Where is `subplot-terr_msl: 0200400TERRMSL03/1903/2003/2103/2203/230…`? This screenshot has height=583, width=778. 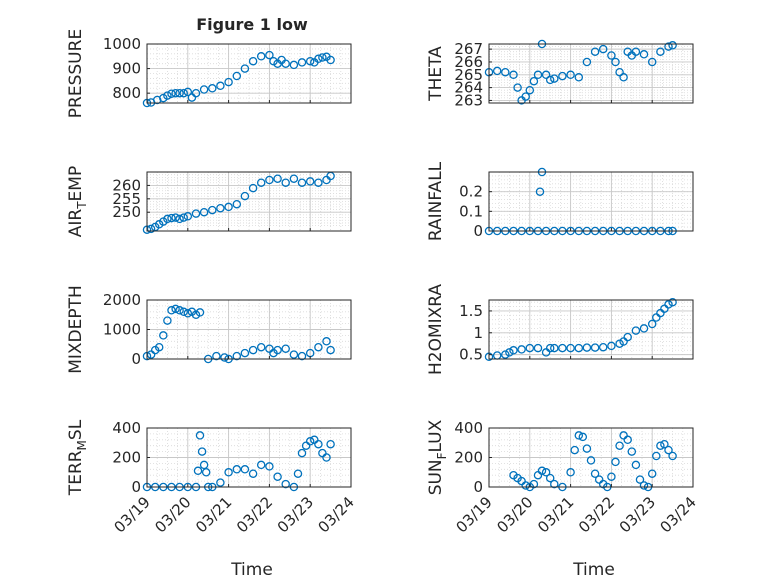 subplot-terr_msl: 0200400TERRMSL03/1903/2003/2103/2203/230… is located at coordinates (212, 477).